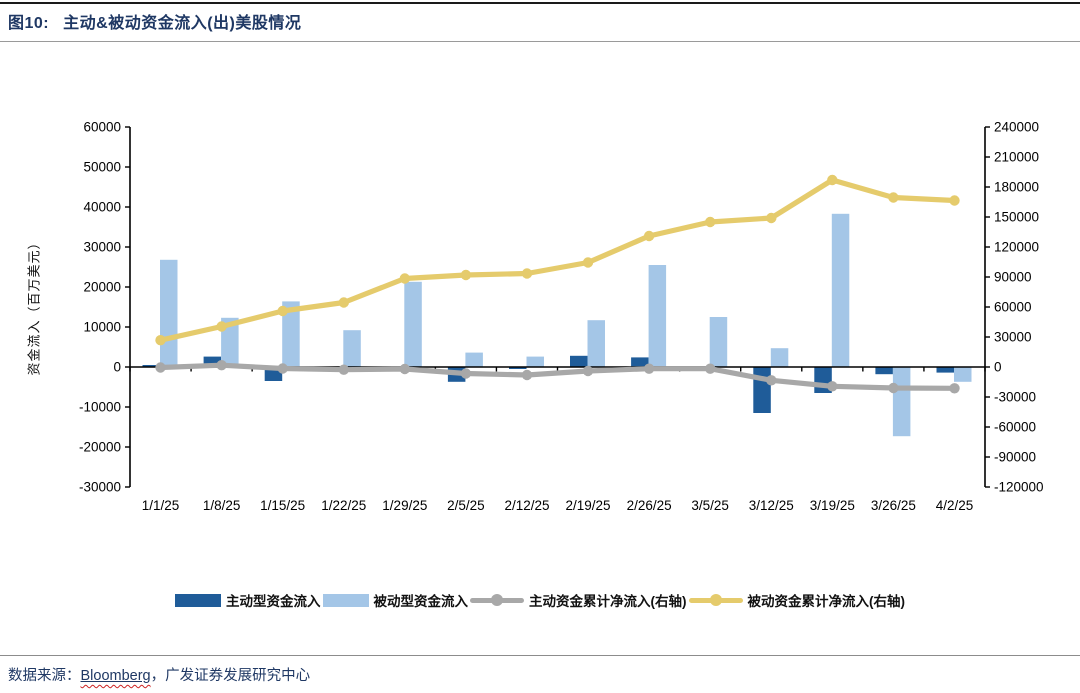 The height and width of the screenshot is (693, 1080). I want to click on legend-item-active-line: 主动资金累计净流入(右轴), so click(578, 600).